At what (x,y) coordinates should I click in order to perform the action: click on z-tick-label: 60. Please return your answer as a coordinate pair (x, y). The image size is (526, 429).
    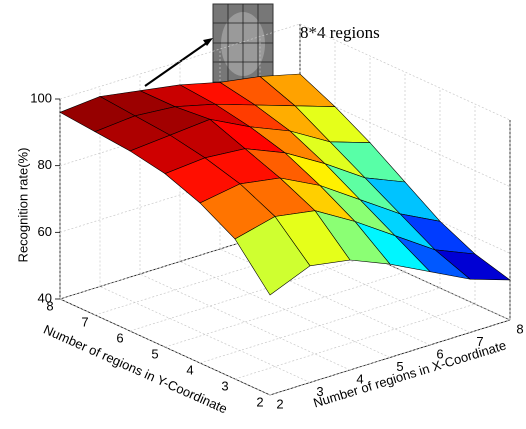
    Looking at the image, I should click on (45, 231).